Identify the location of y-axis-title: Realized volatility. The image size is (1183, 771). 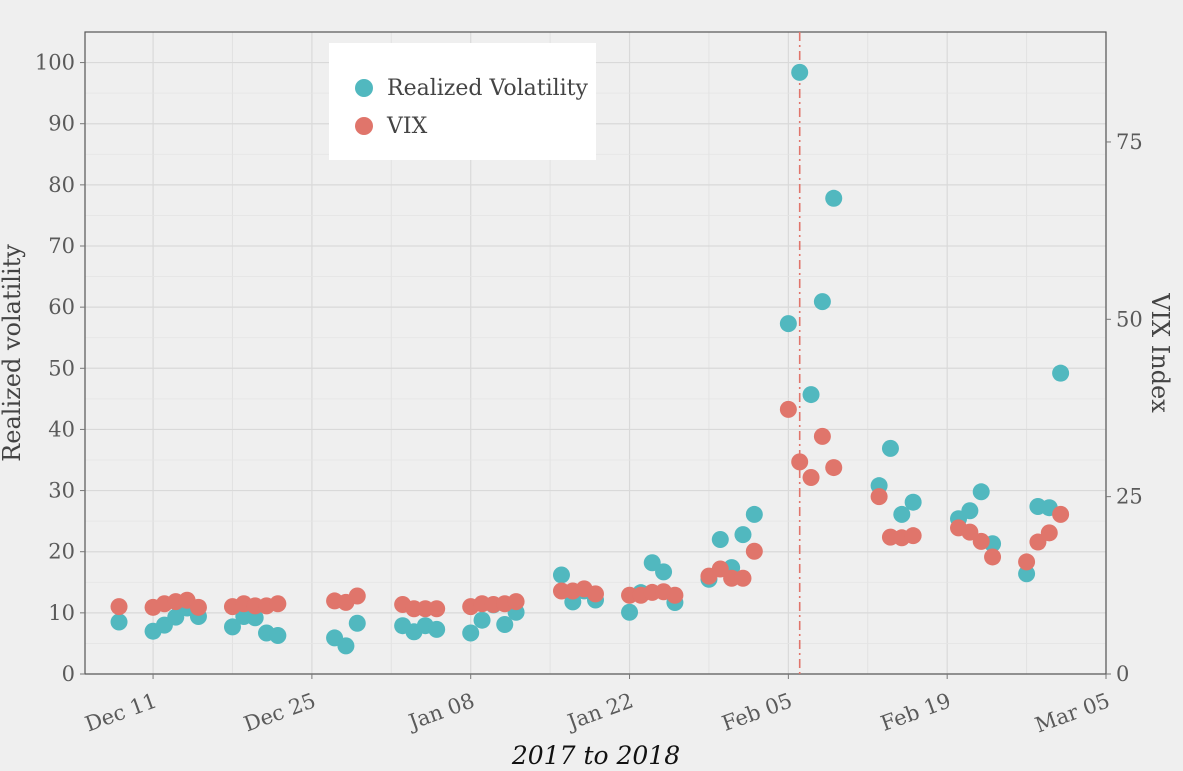
(13, 353).